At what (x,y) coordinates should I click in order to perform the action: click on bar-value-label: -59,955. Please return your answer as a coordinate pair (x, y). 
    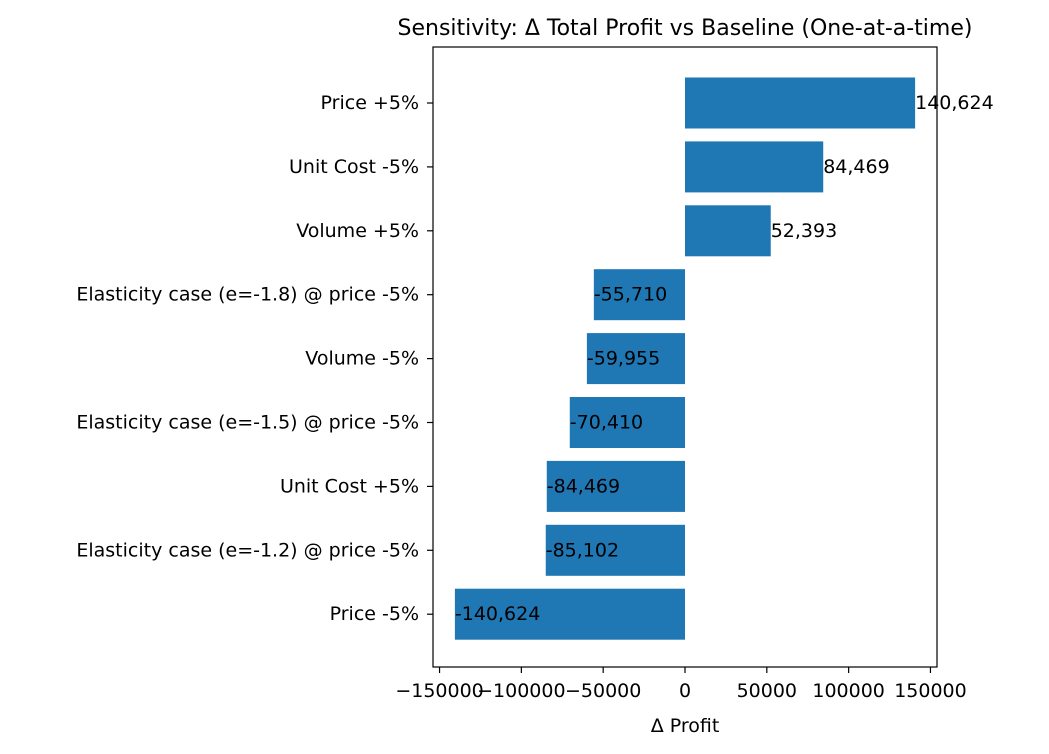
    Looking at the image, I should click on (623, 359).